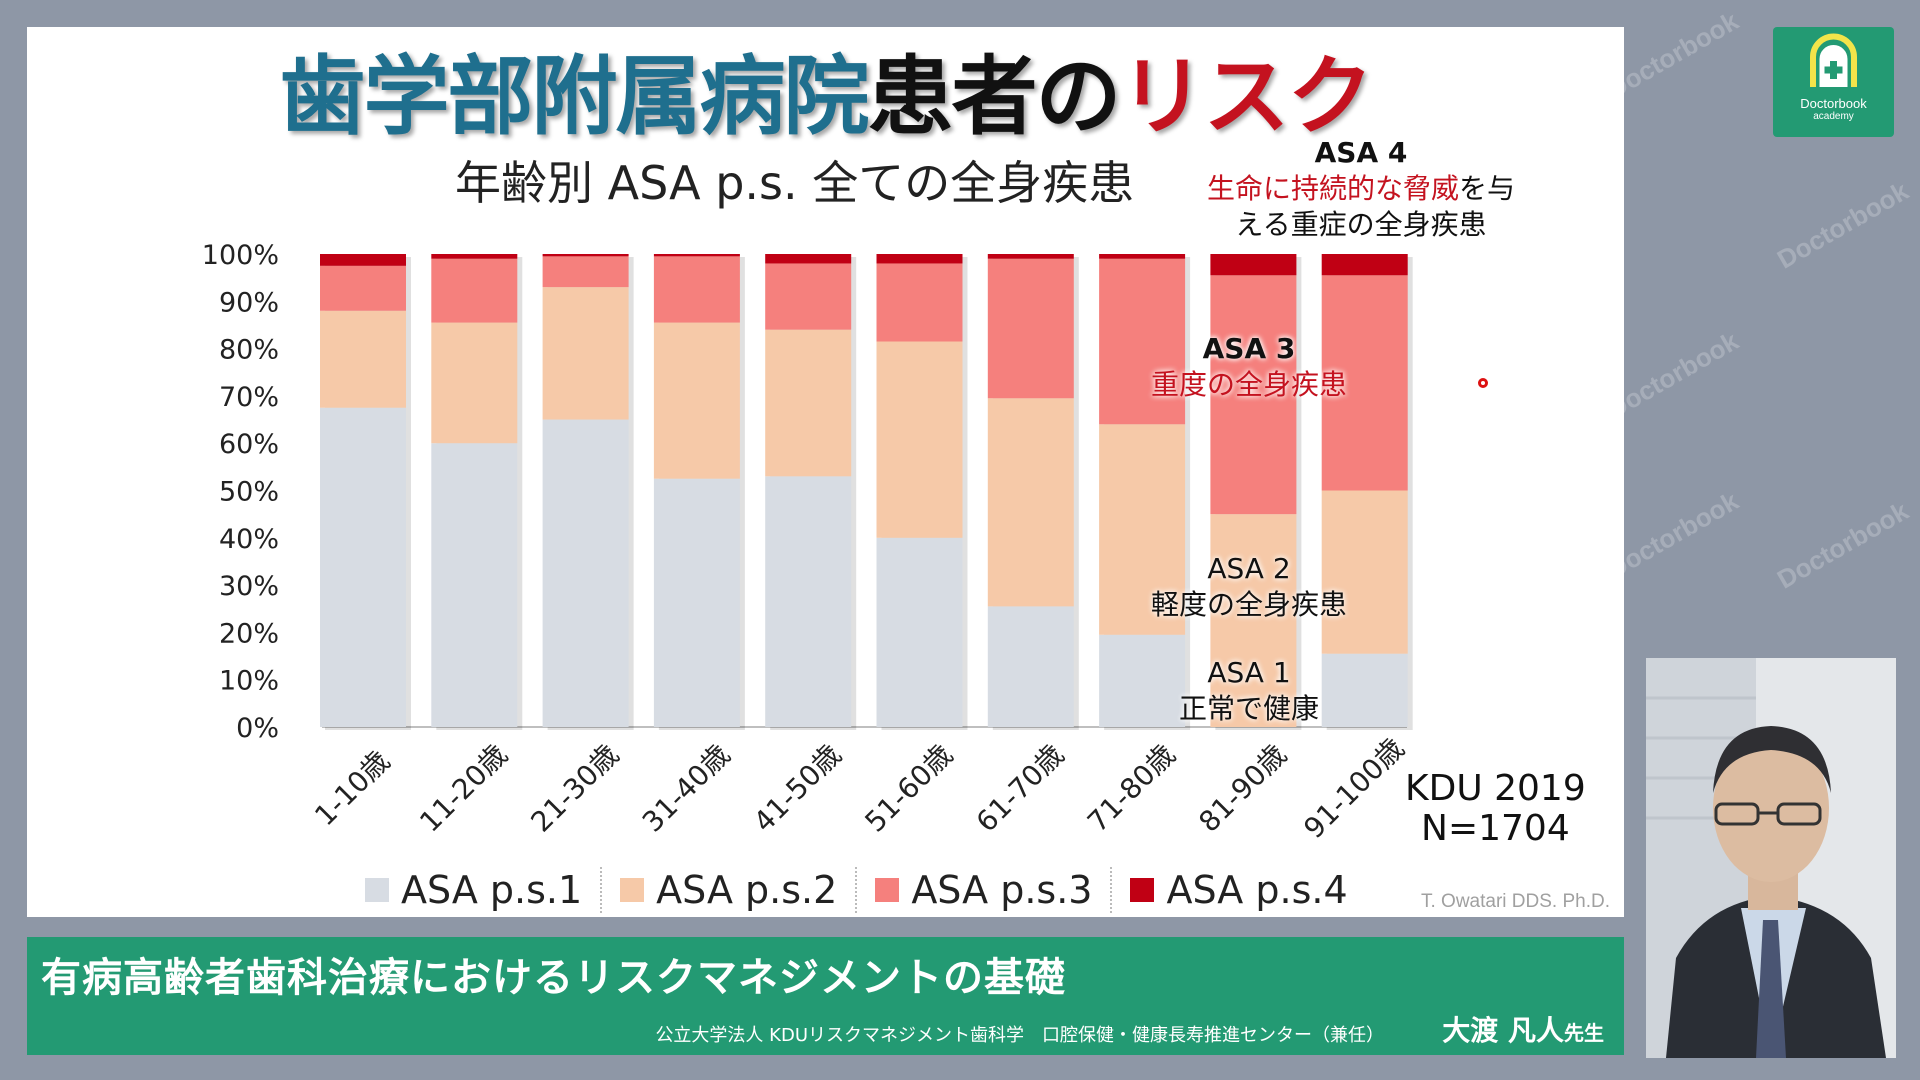 This screenshot has height=1080, width=1920. Describe the element at coordinates (1249, 384) in the screenshot. I see `asa3-desc: 重度の全身疾患` at that location.